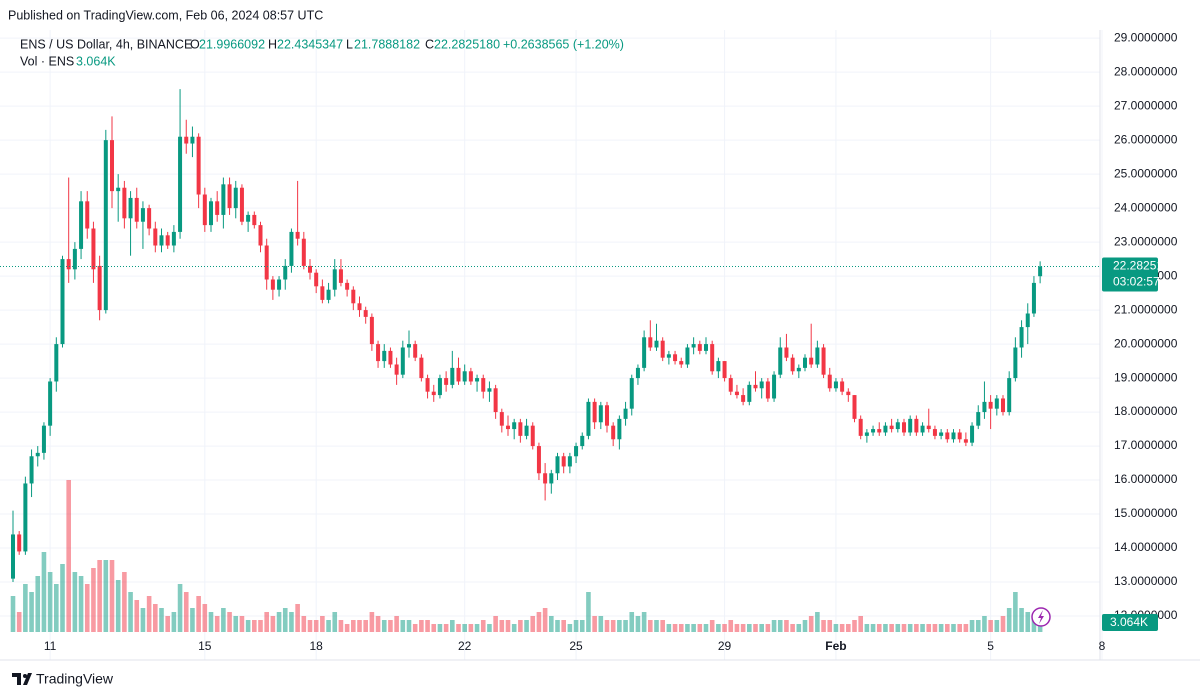  Describe the element at coordinates (563, 44) in the screenshot. I see `change: +0.2638565 (+1.20%)` at that location.